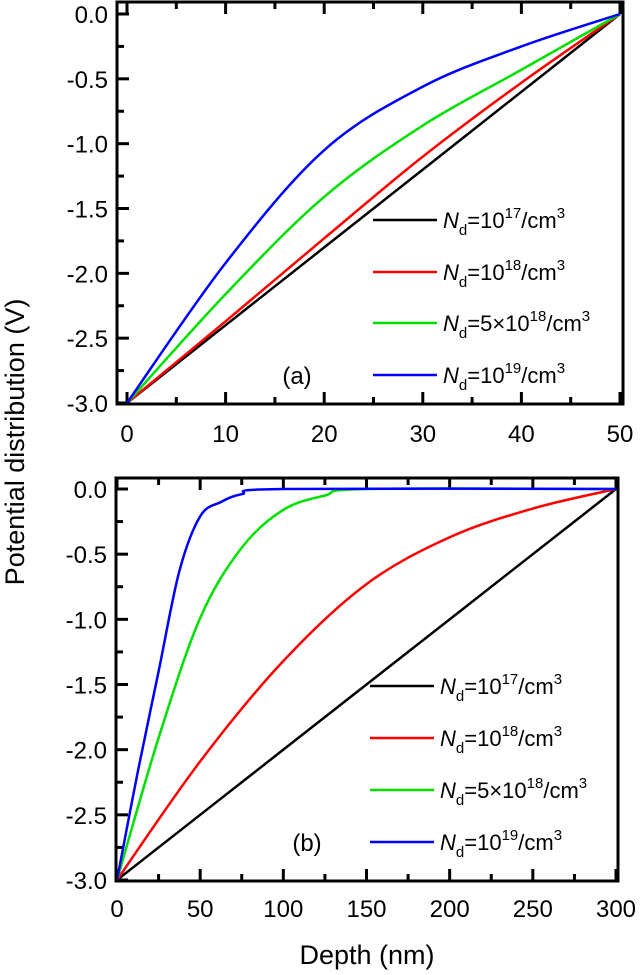 The image size is (640, 975). I want to click on x-tick-label: 250, so click(533, 909).